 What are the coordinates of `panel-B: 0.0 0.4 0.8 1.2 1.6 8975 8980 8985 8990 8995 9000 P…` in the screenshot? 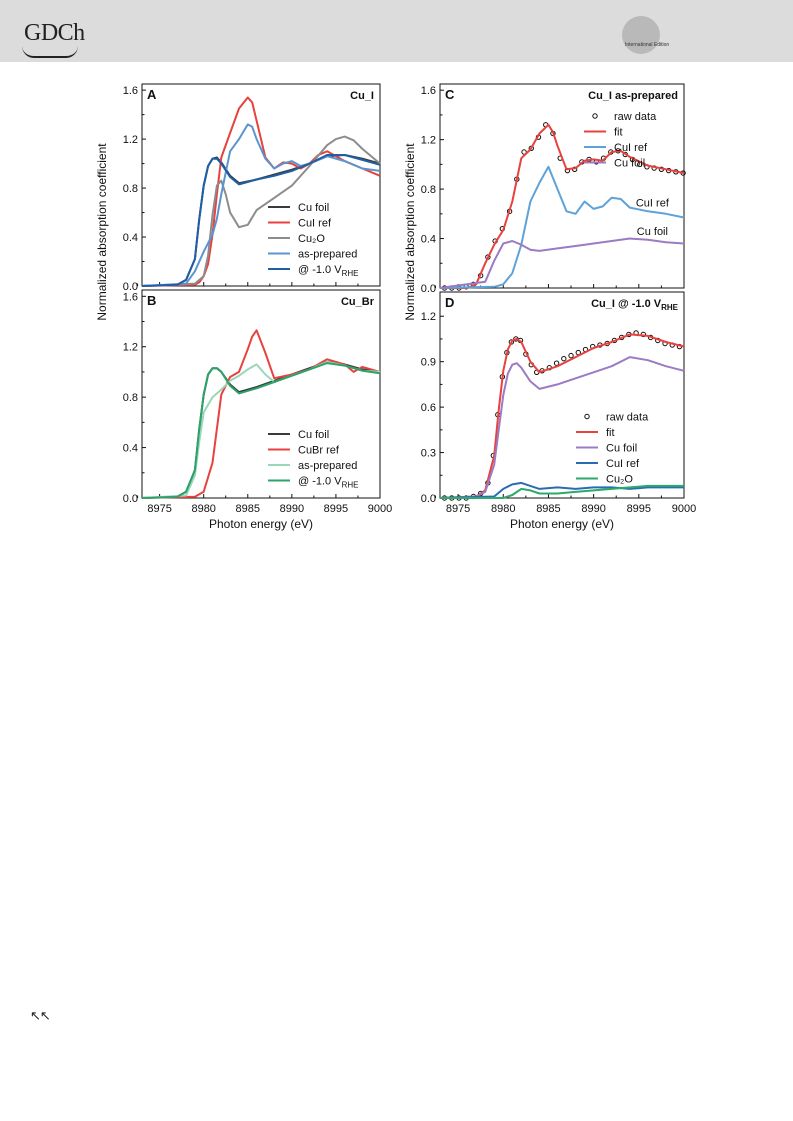 It's located at (257, 410).